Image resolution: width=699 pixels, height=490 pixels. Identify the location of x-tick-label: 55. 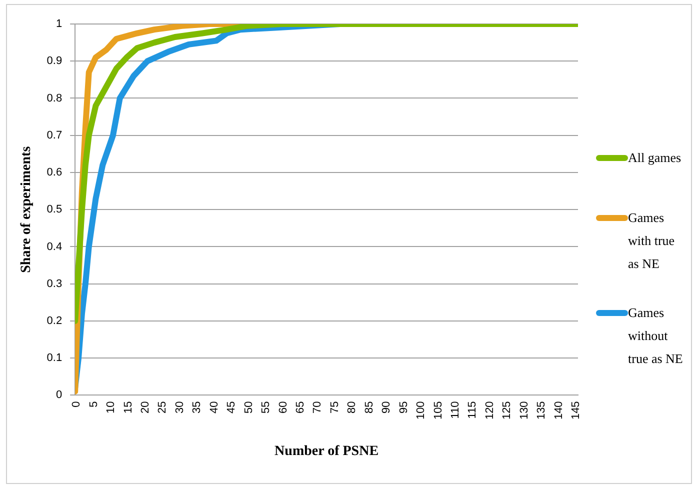
(266, 407).